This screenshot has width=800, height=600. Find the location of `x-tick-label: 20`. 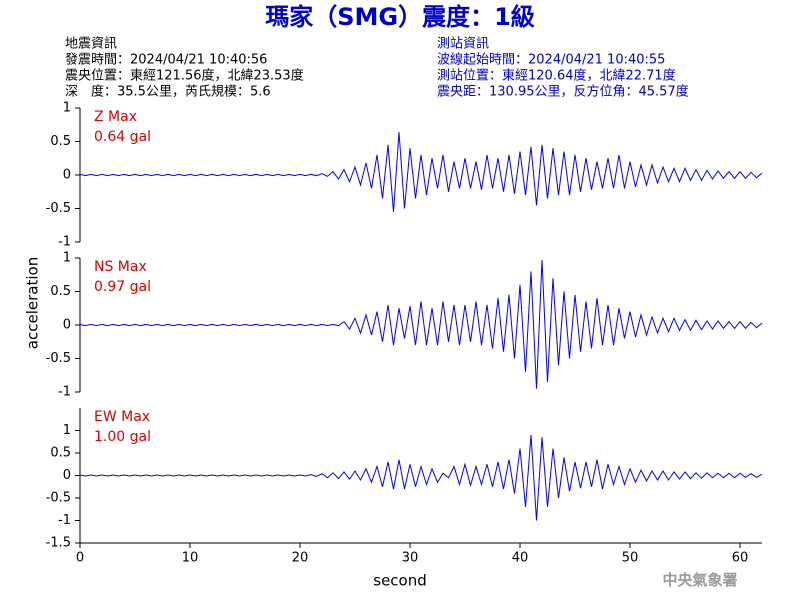

x-tick-label: 20 is located at coordinates (300, 558).